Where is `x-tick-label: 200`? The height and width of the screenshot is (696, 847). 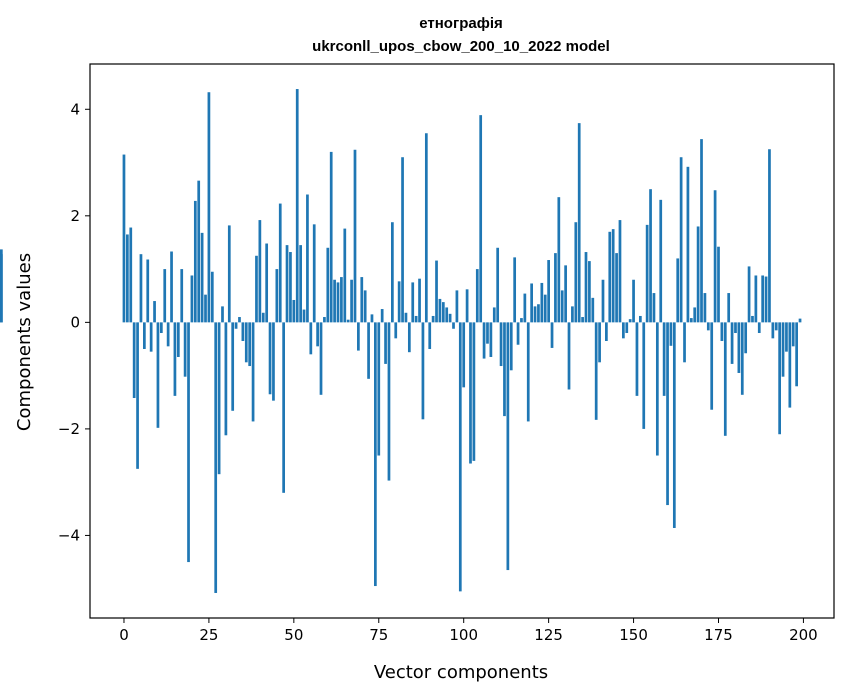
x-tick-label: 200 is located at coordinates (803, 635).